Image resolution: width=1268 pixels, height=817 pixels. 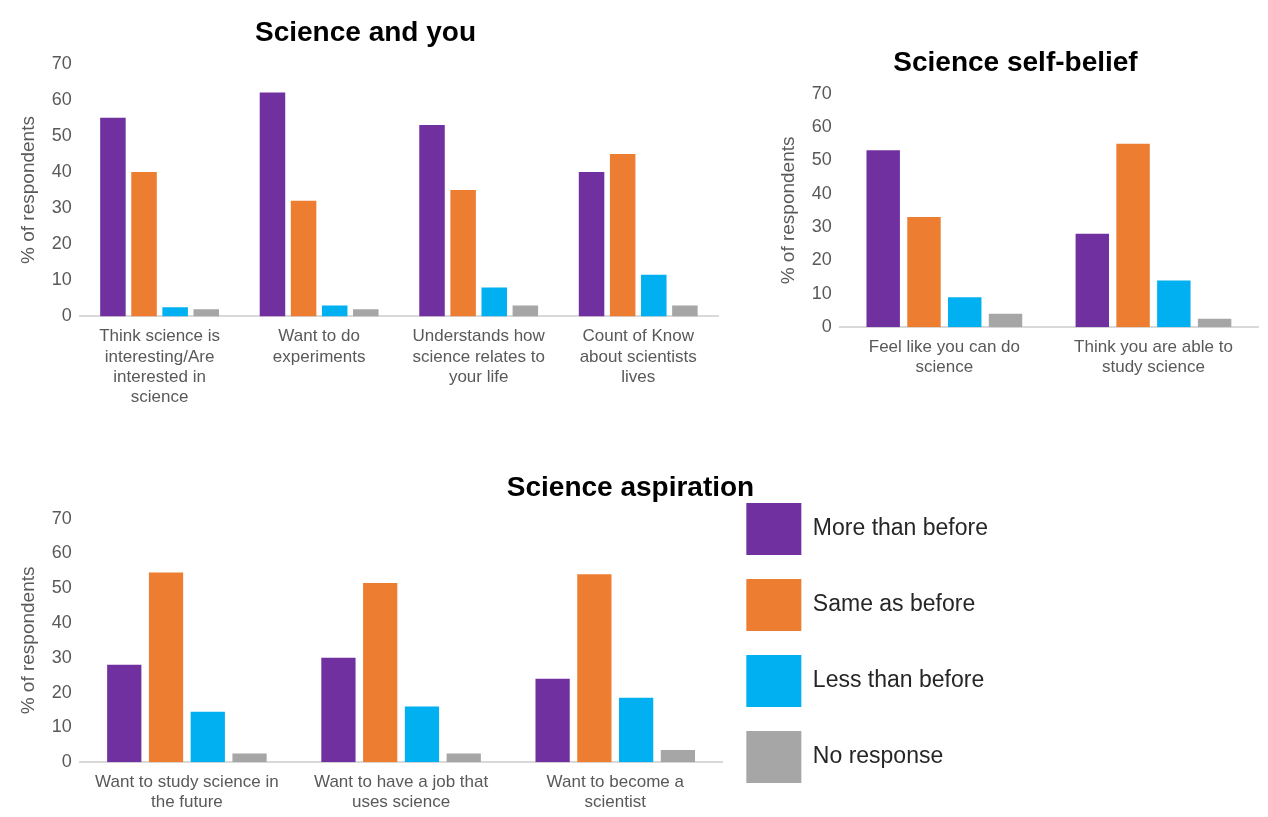 I want to click on x-tick-label: Want to have a job that uses science, so click(x=401, y=792).